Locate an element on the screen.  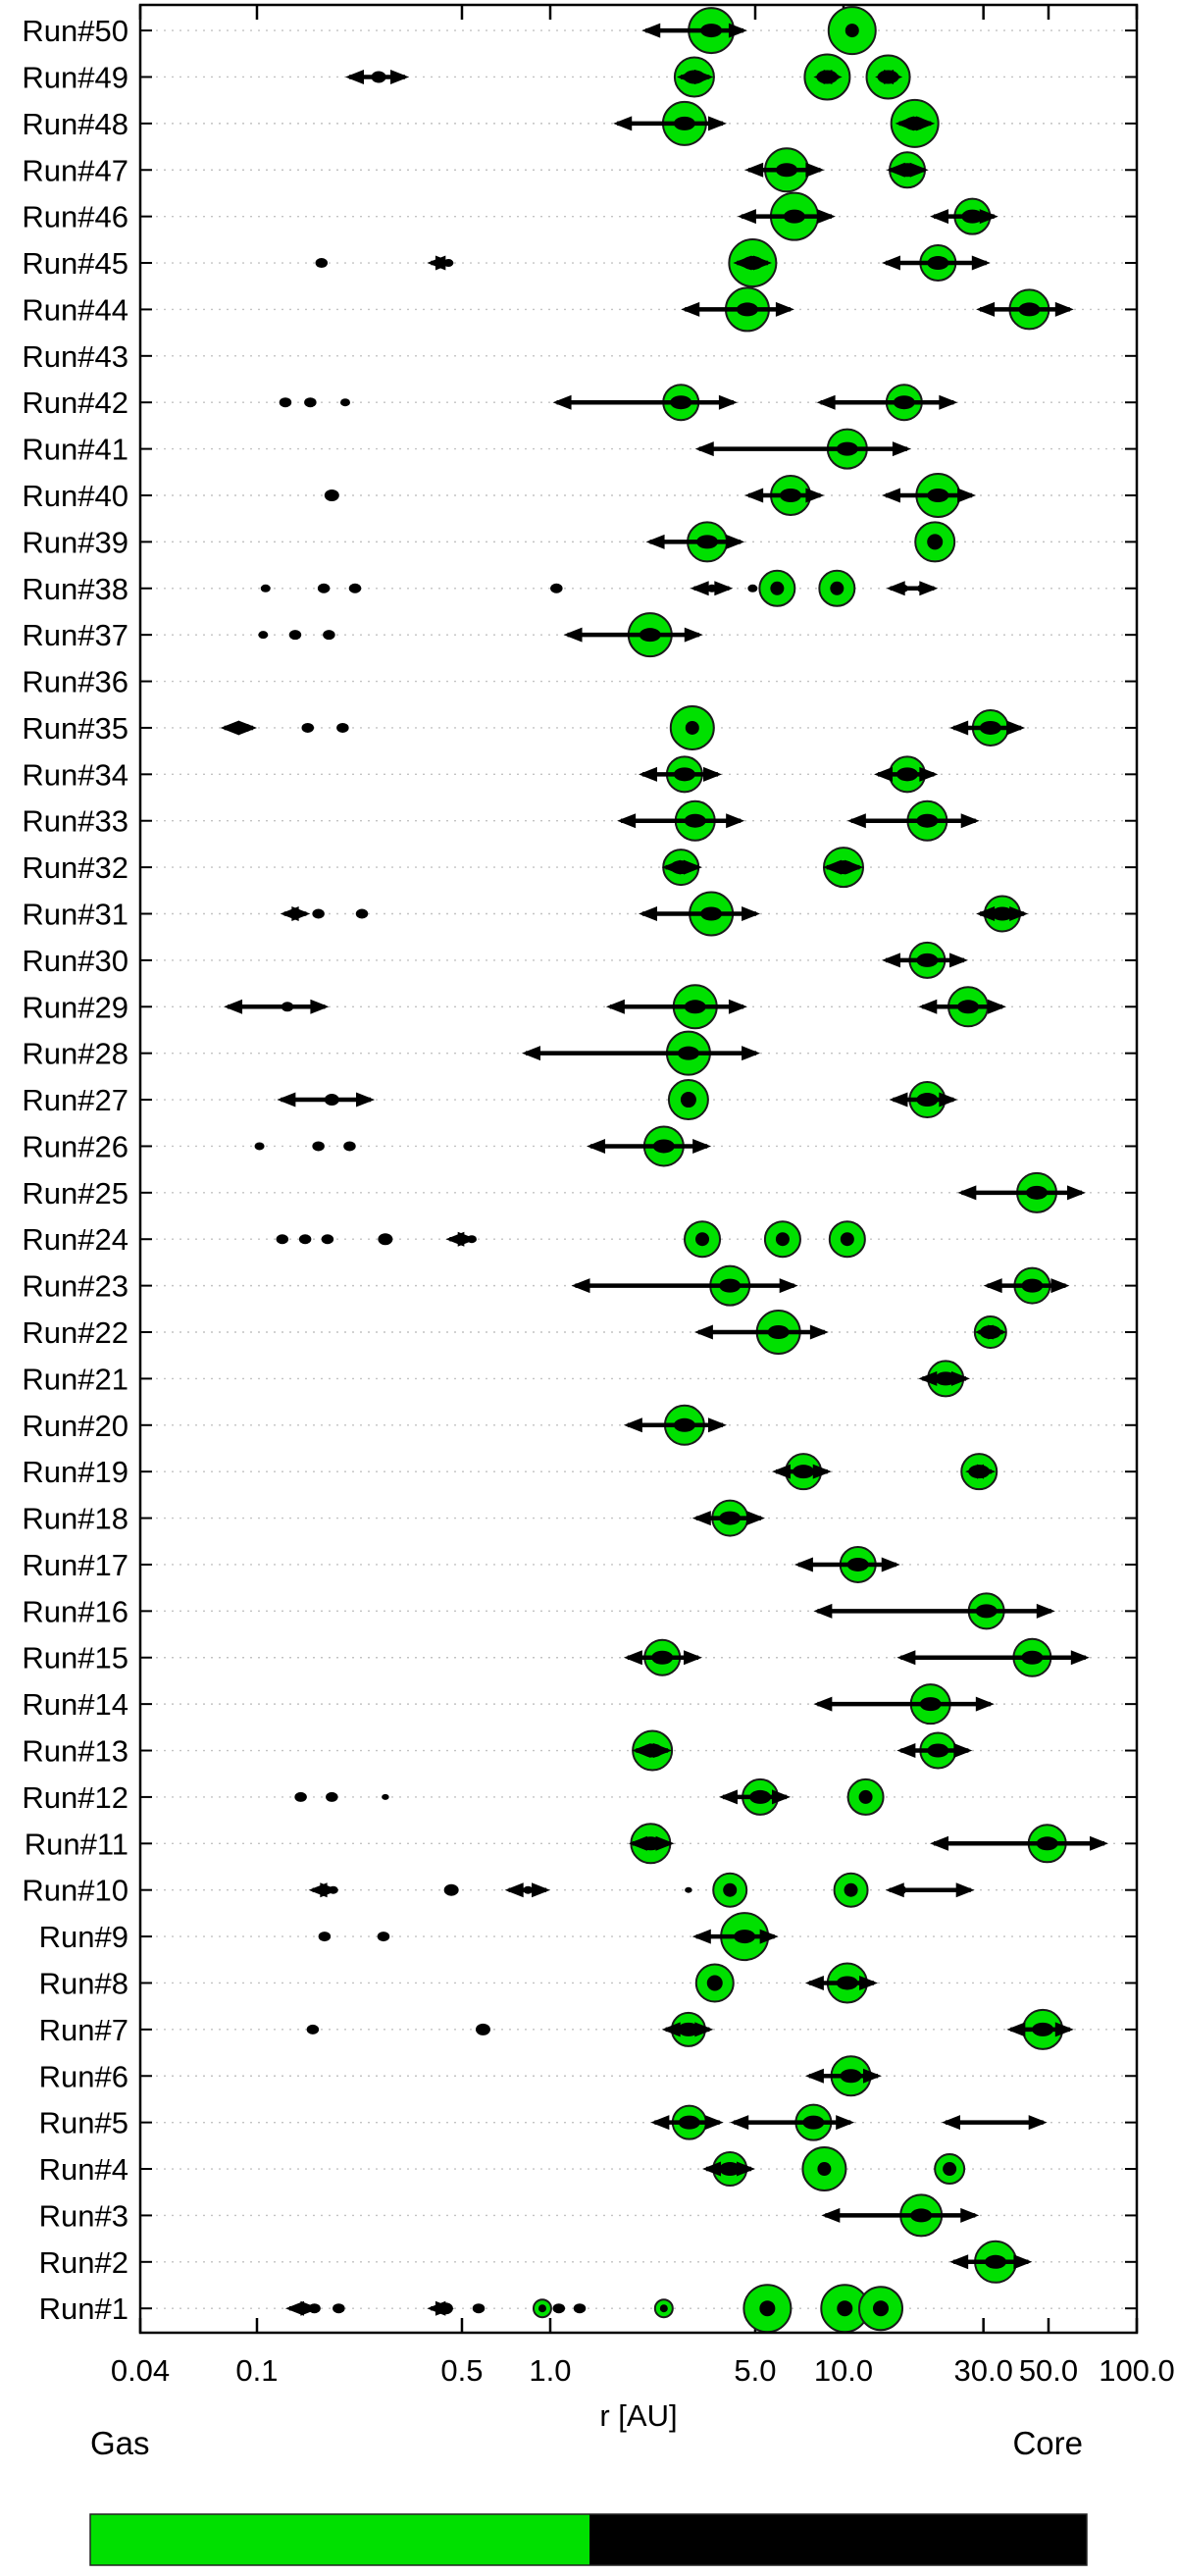
run-label: Run#43 is located at coordinates (75, 356).